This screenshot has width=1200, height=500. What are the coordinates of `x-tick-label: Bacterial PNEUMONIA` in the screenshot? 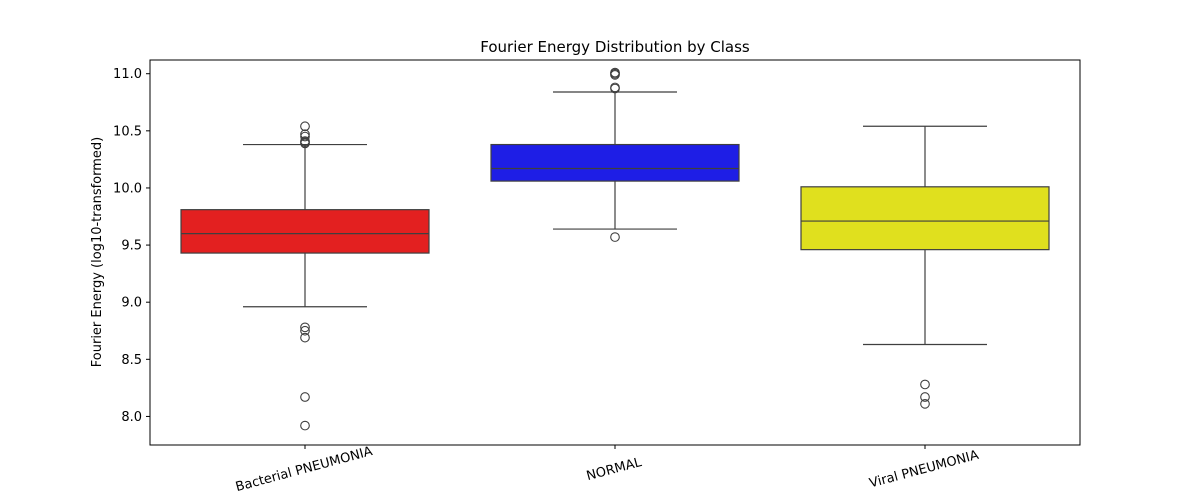 It's located at (304, 469).